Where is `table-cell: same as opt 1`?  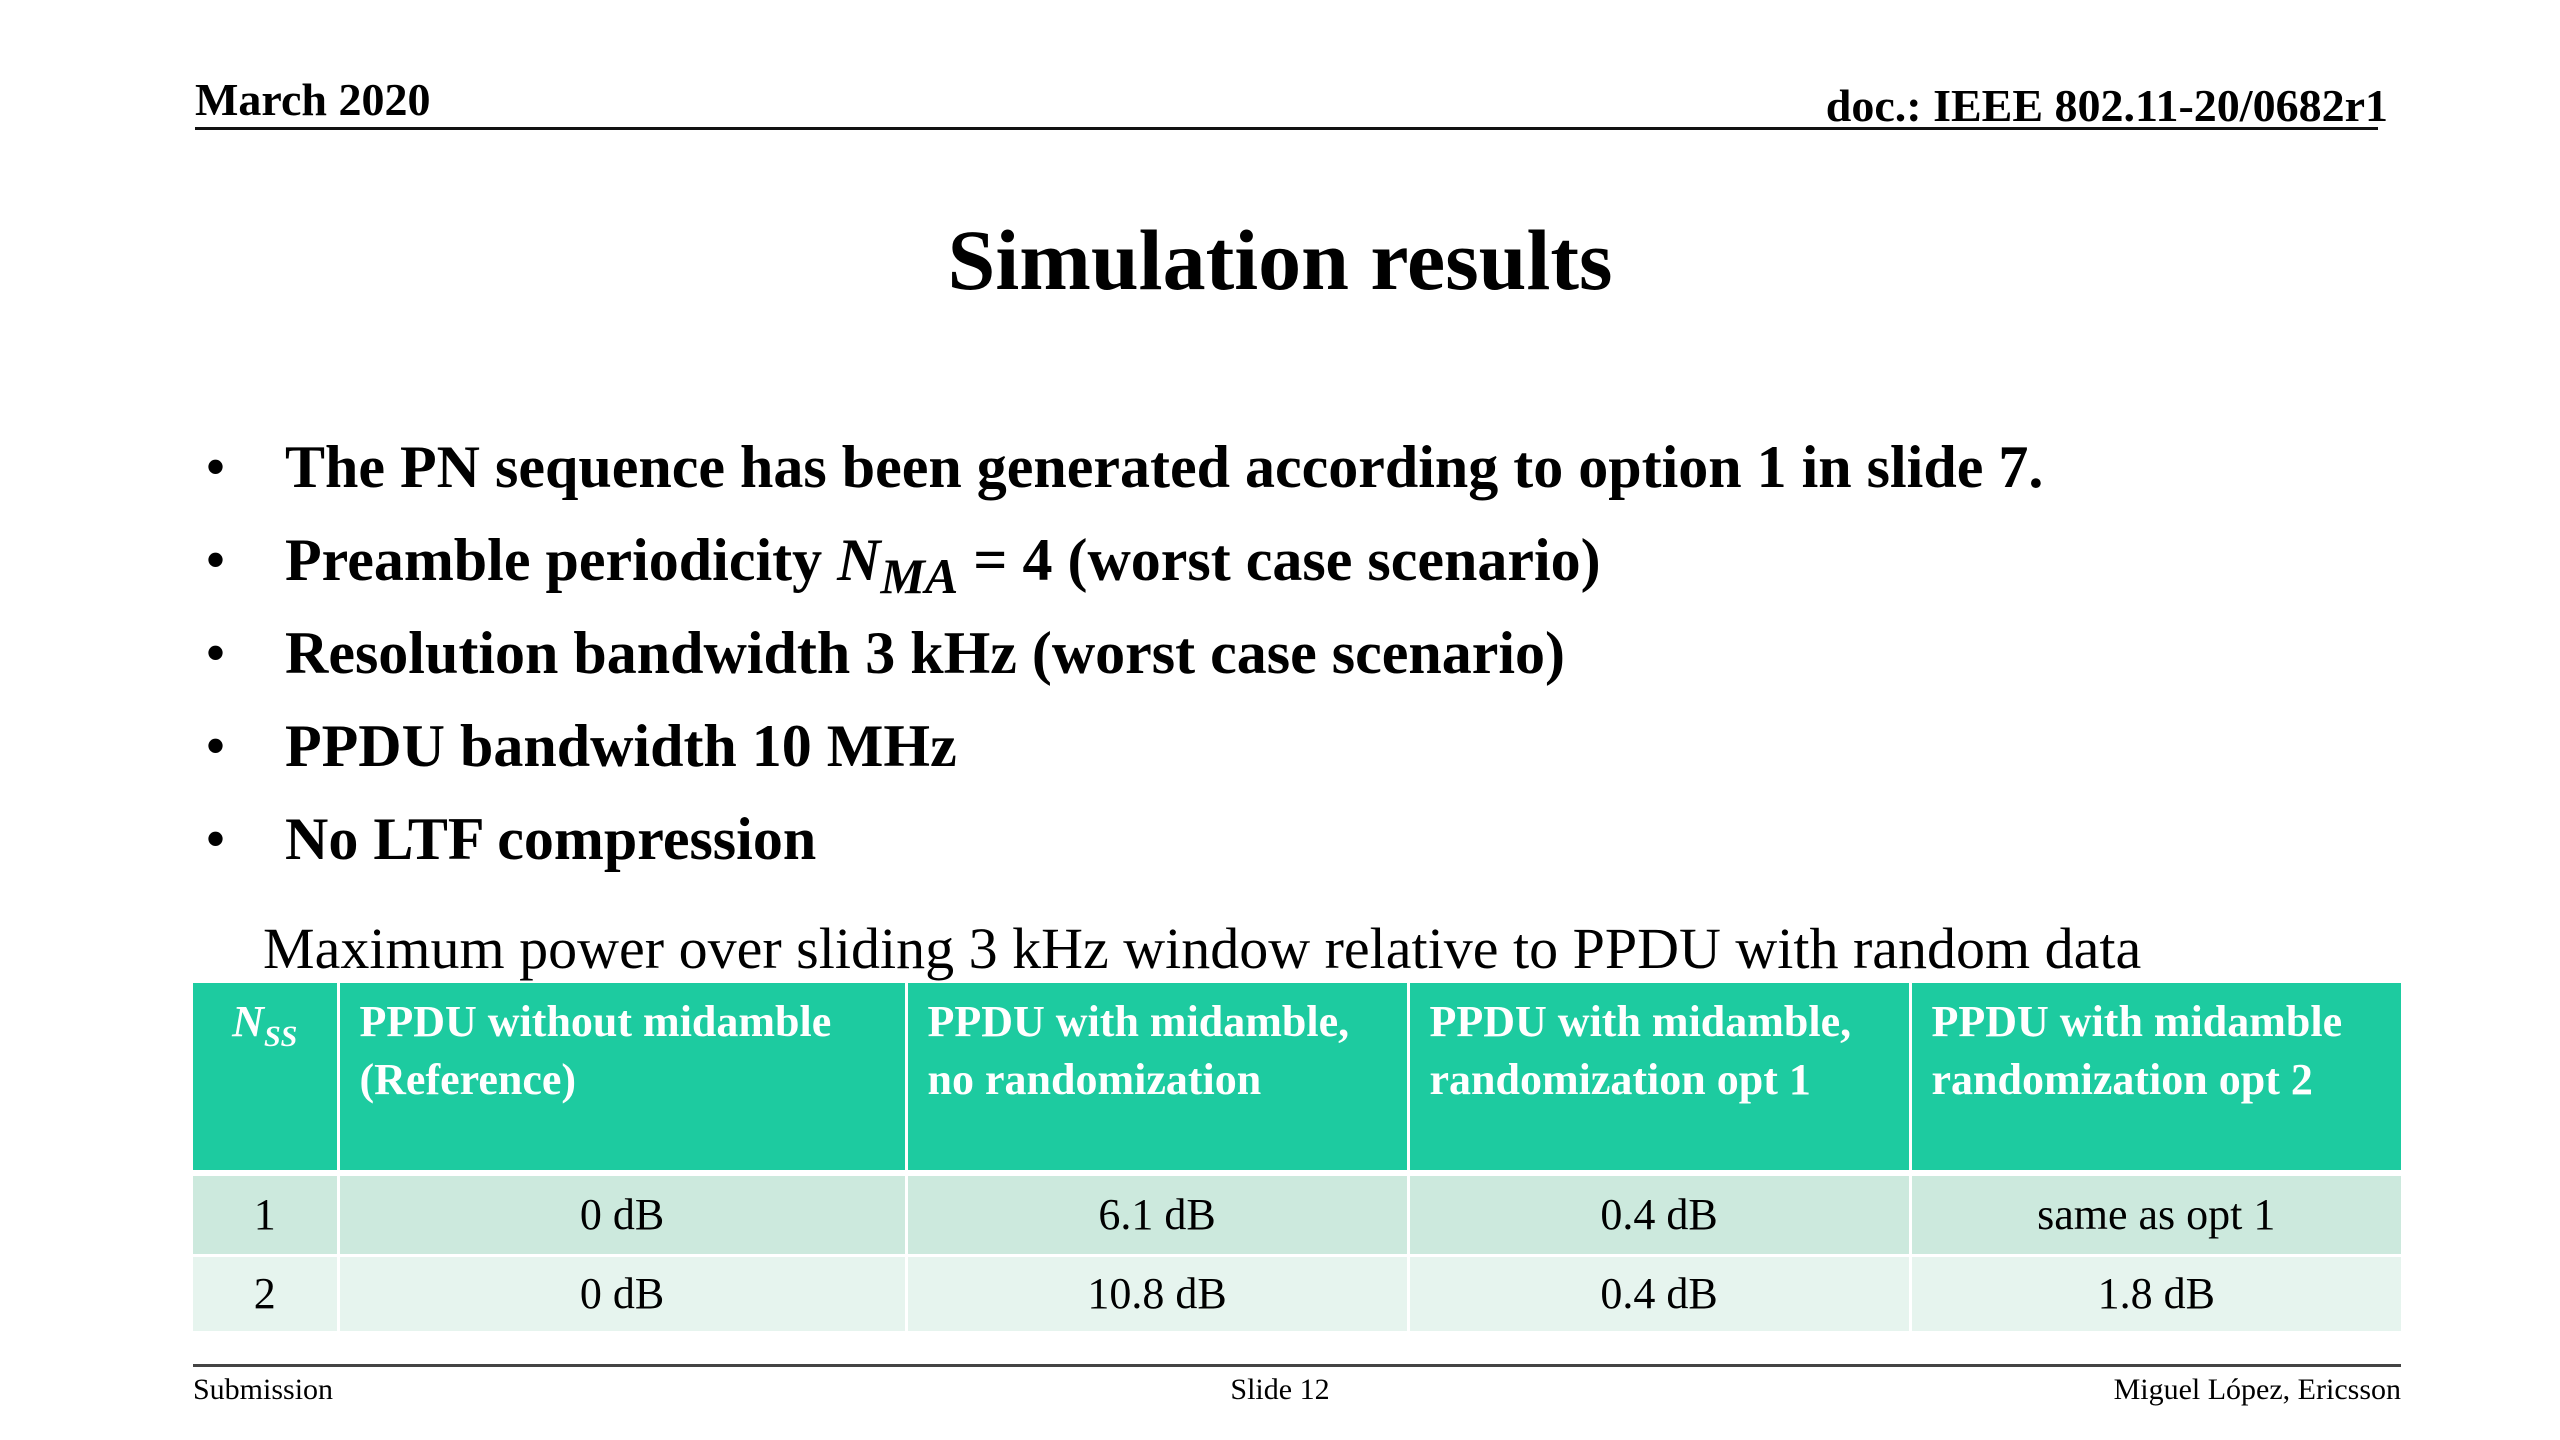
table-cell: same as opt 1 is located at coordinates (2155, 1212).